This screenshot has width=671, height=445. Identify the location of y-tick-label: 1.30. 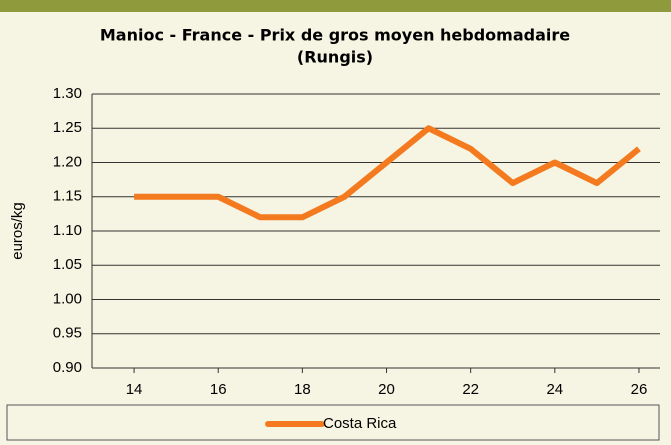
(67, 93).